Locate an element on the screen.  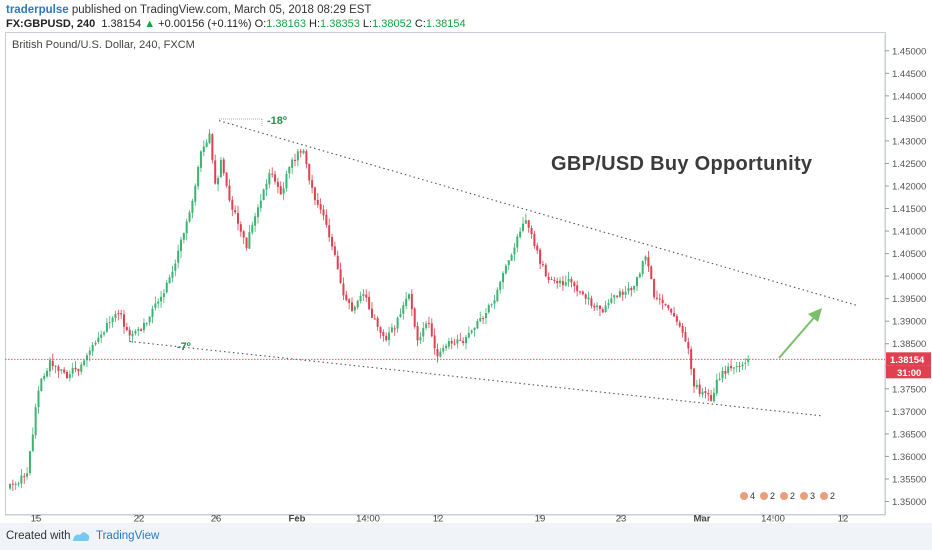
angle-marker-upper is located at coordinates (241, 122).